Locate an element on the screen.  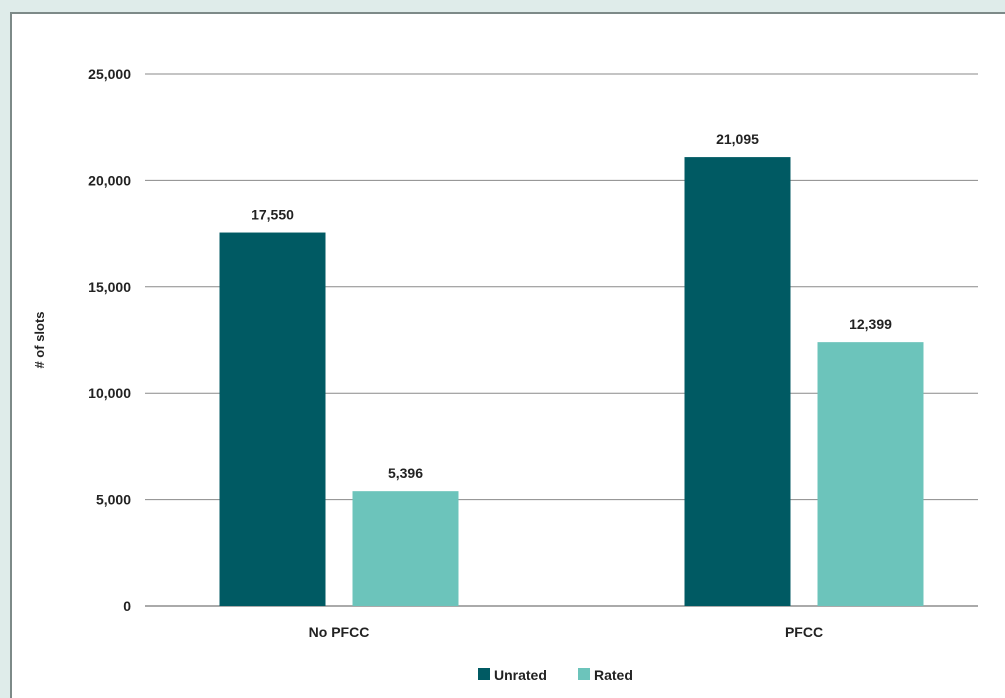
y-tick-label: 20,000 is located at coordinates (109, 180).